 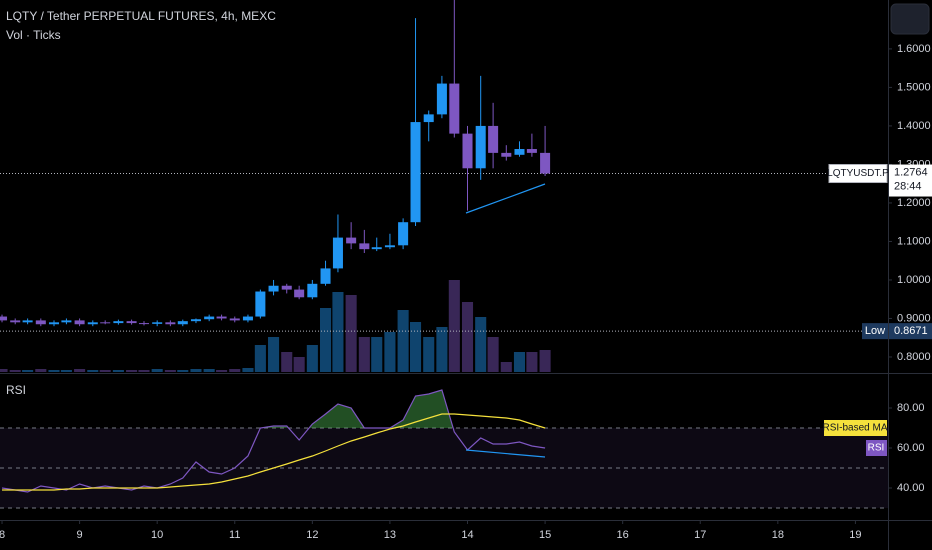 I want to click on trend-drawing, so click(x=505, y=198).